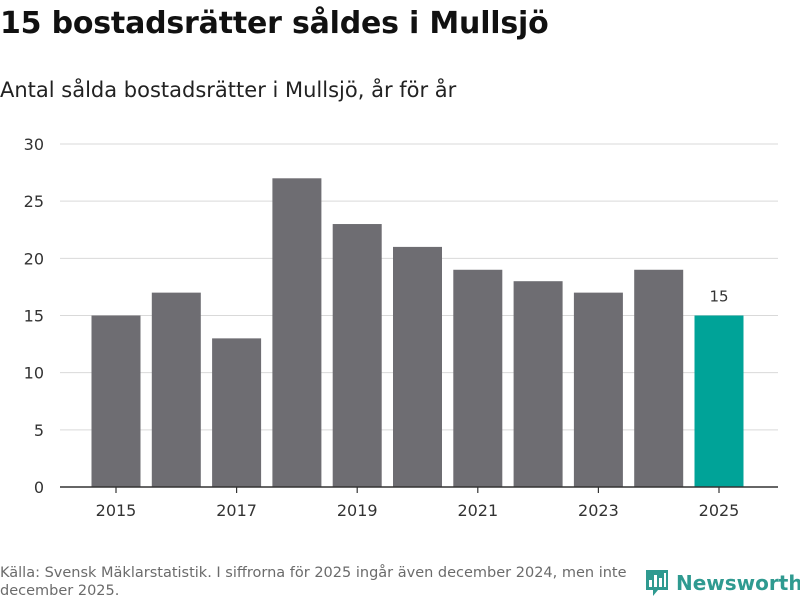  I want to click on x-tick-label: 2025, so click(719, 510).